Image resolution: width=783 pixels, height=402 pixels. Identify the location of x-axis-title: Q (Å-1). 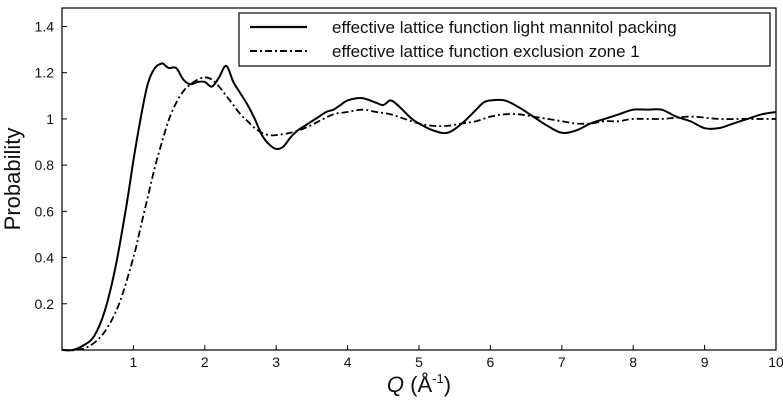
(419, 384).